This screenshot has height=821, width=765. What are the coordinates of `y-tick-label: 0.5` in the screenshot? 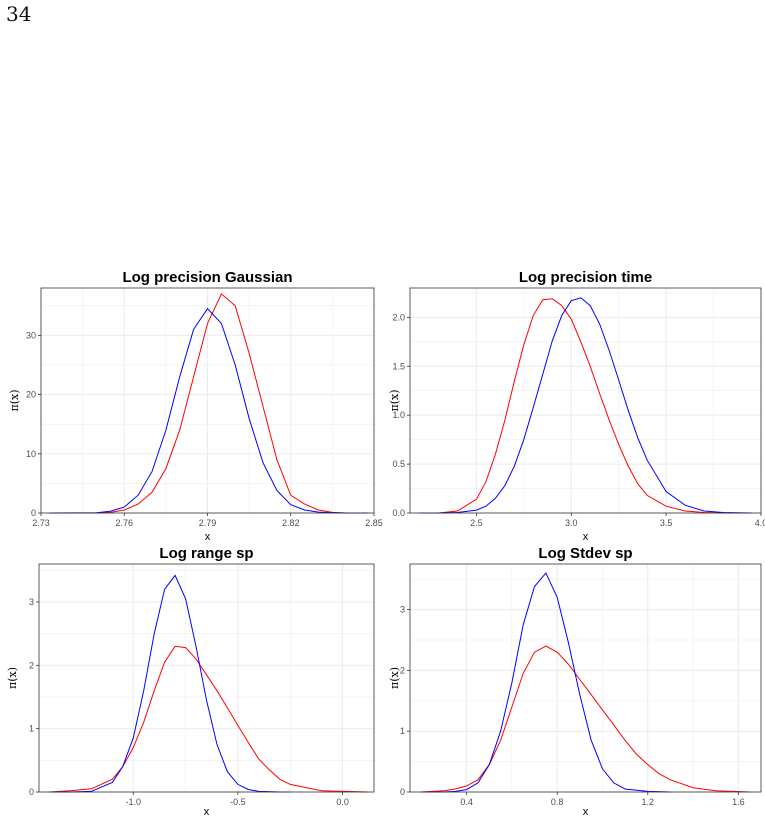 It's located at (398, 464).